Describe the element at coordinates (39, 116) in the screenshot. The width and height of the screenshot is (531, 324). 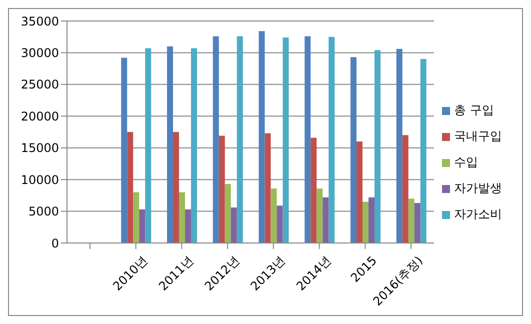
I see `y-tick-label: 20000` at that location.